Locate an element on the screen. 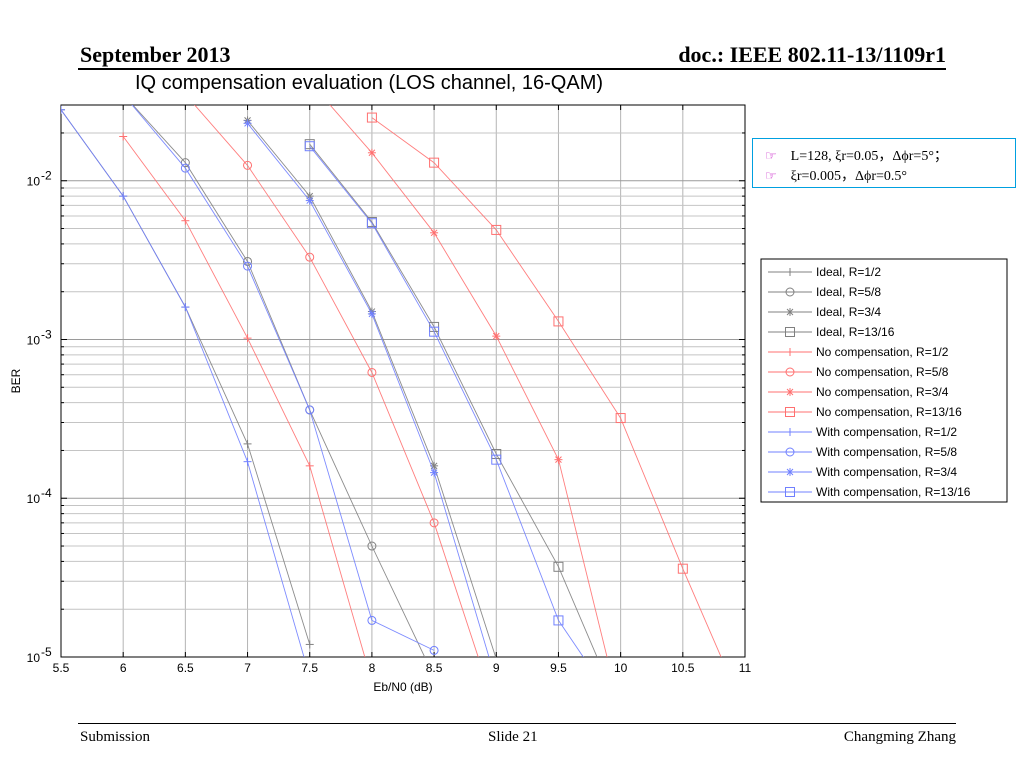 The width and height of the screenshot is (1024, 768). legend-label: Ideal, R=3/4 is located at coordinates (848, 312).